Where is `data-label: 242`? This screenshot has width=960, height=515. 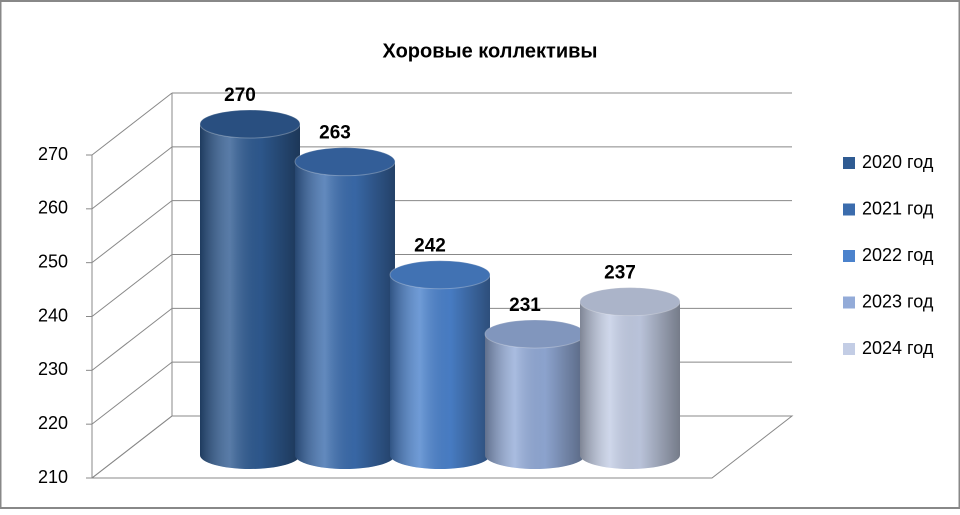 data-label: 242 is located at coordinates (430, 246).